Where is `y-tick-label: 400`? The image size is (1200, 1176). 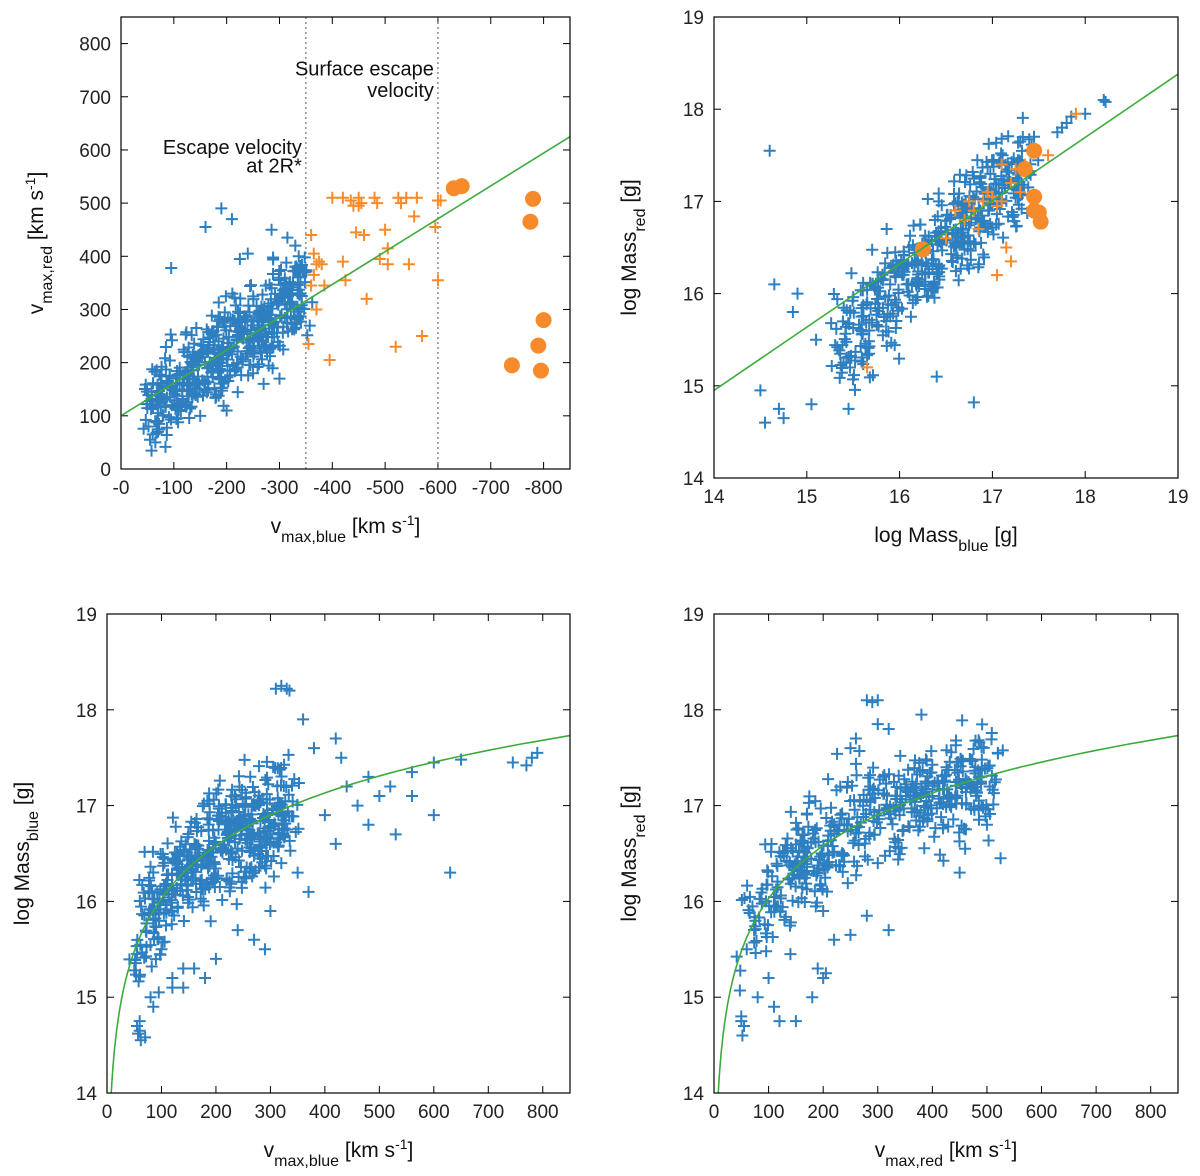
y-tick-label: 400 is located at coordinates (95, 257).